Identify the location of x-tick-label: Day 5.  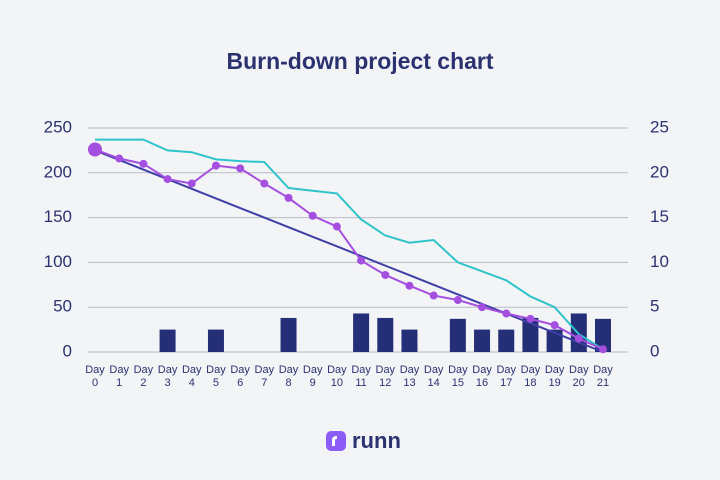
(216, 376).